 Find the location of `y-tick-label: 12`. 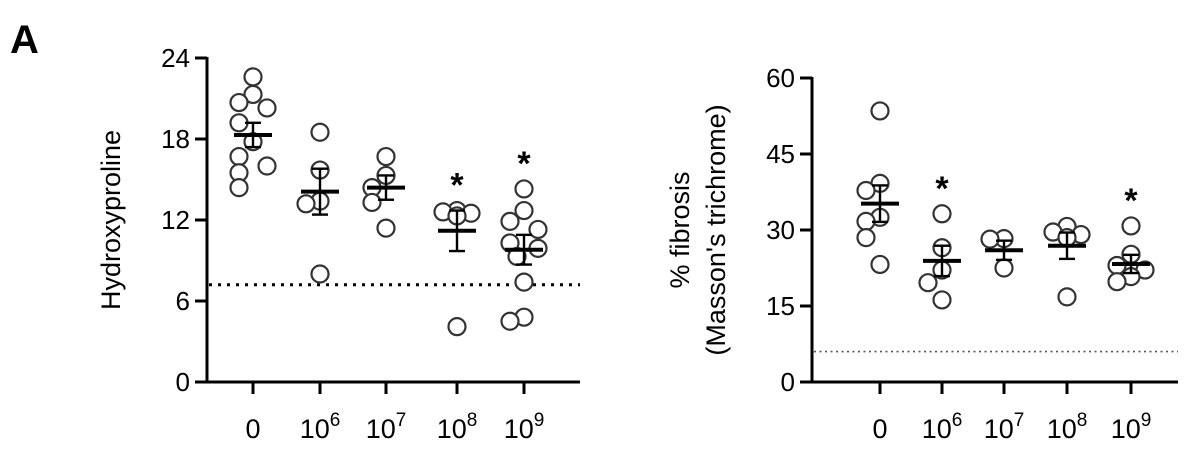

y-tick-label: 12 is located at coordinates (175, 220).